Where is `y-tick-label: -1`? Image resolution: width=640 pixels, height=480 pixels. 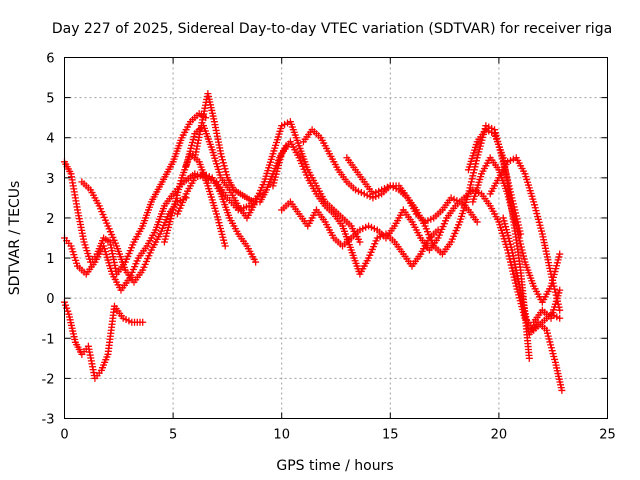
y-tick-label: -1 is located at coordinates (48, 339).